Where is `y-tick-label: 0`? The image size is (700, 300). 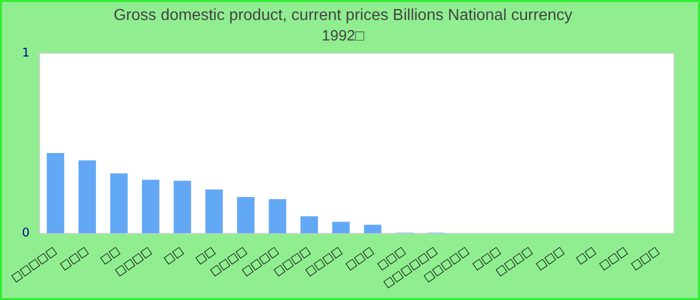
y-tick-label: 0 is located at coordinates (26, 233).